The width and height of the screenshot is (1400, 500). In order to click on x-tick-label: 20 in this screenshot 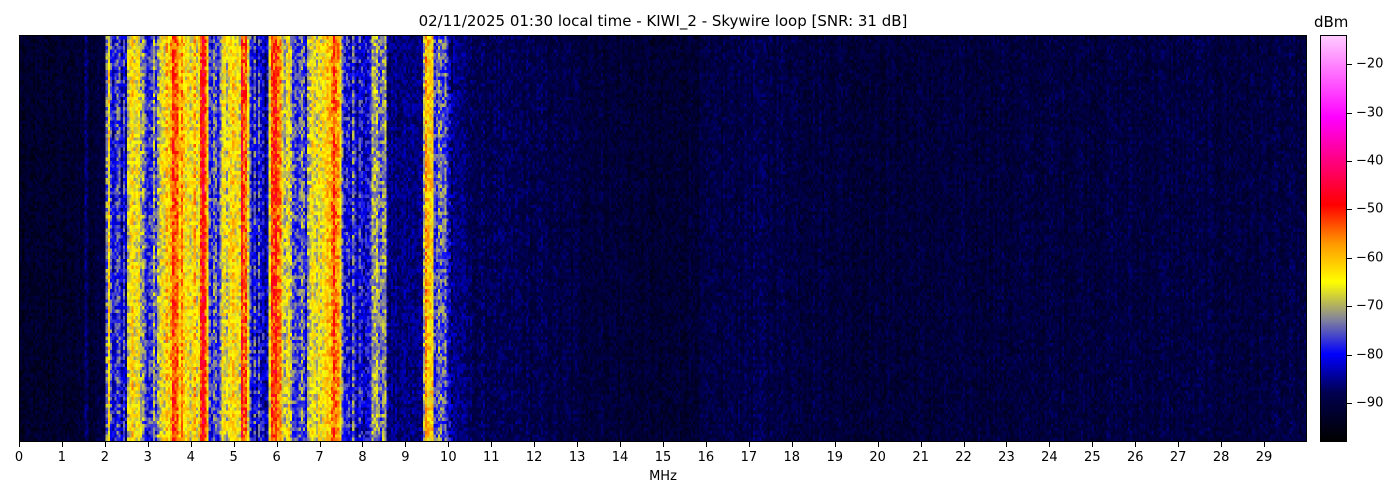, I will do `click(877, 457)`.